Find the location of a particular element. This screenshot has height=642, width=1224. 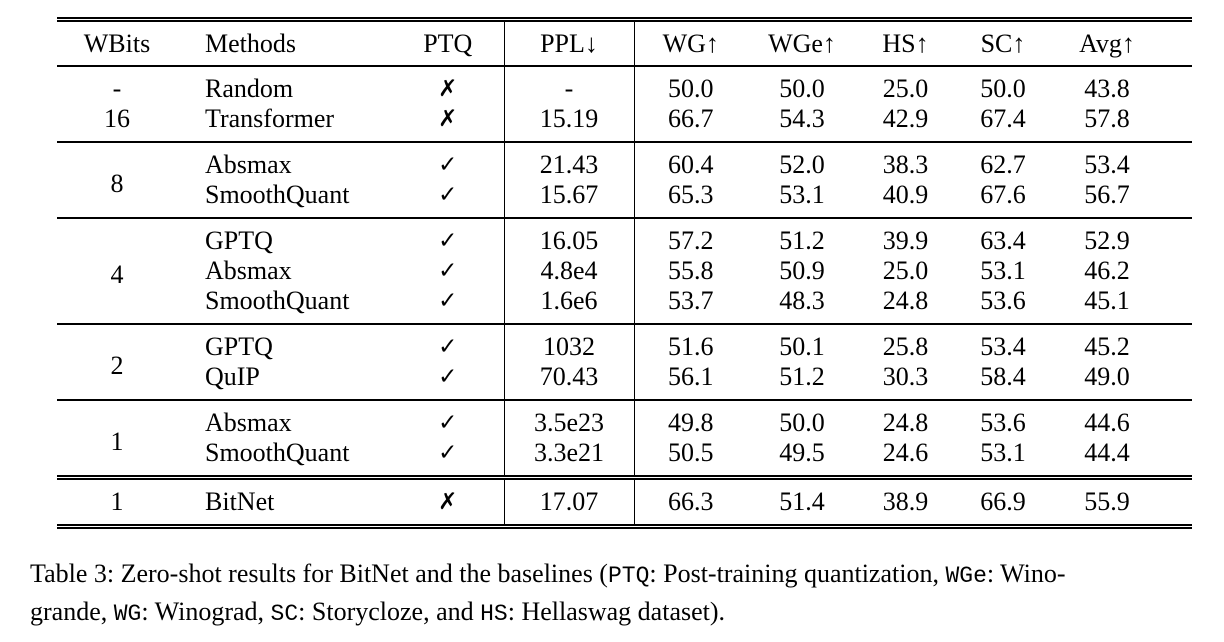

cell-ppl: 1.6e6 is located at coordinates (568, 305).